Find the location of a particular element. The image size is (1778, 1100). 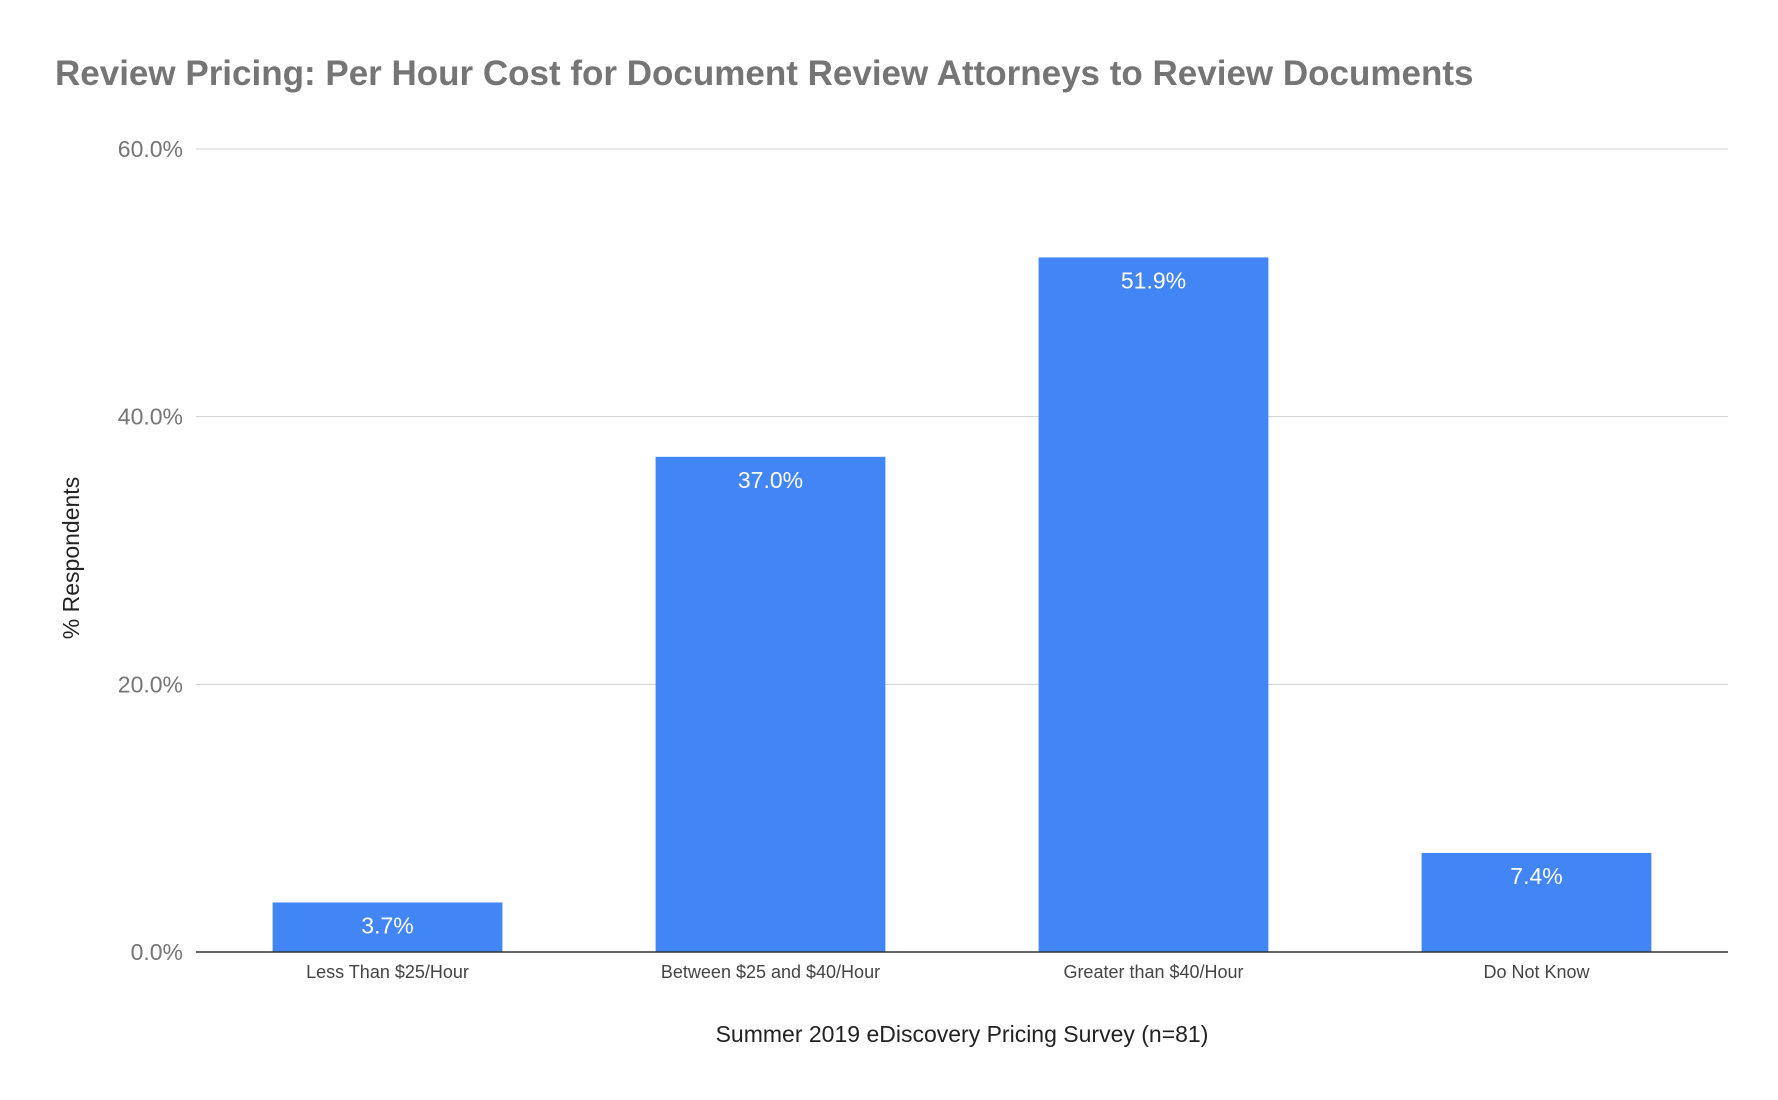

x-category-label: Do Not Know is located at coordinates (1536, 972).